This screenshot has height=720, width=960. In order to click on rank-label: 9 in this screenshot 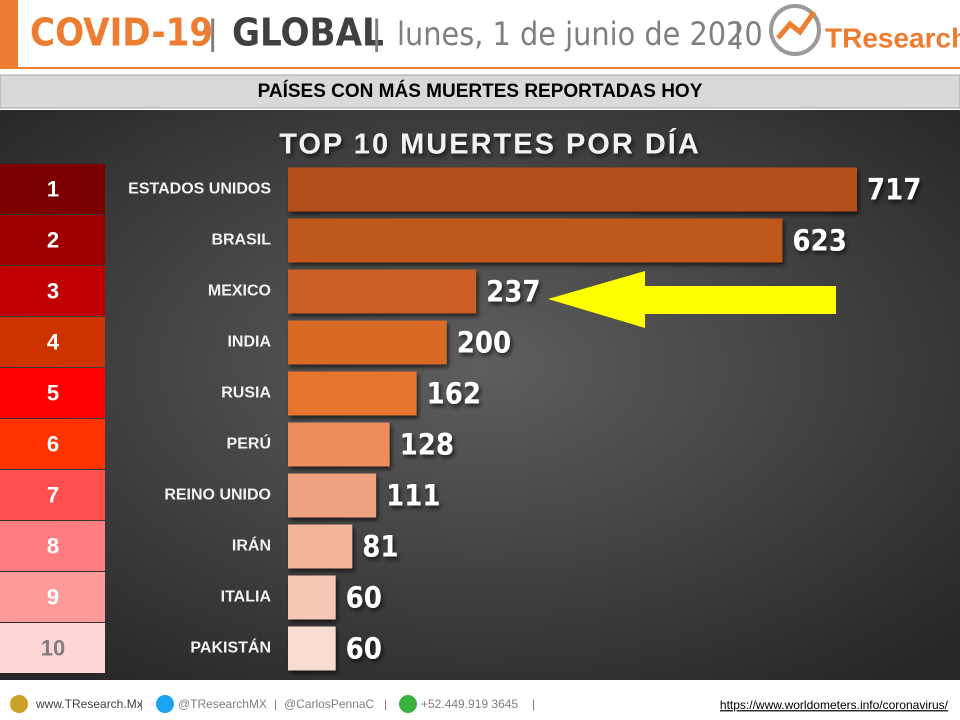, I will do `click(53, 596)`.